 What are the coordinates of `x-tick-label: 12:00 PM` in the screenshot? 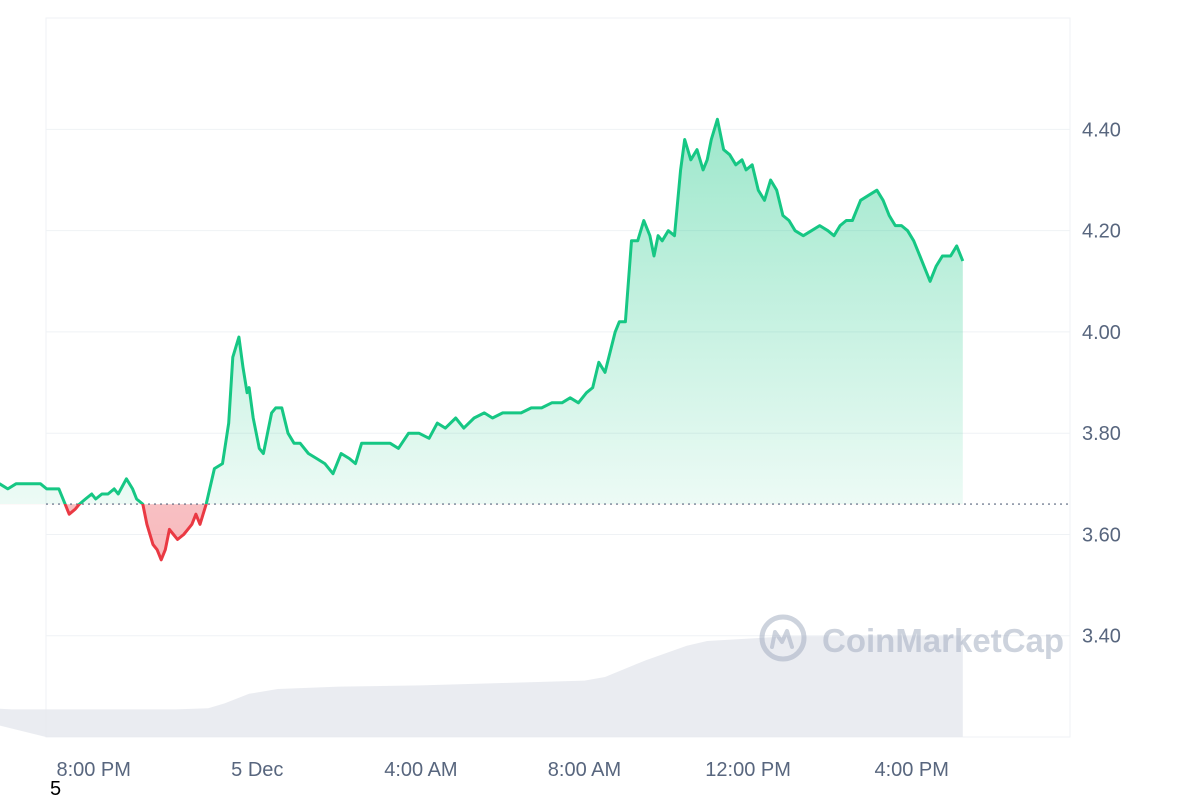 It's located at (748, 770).